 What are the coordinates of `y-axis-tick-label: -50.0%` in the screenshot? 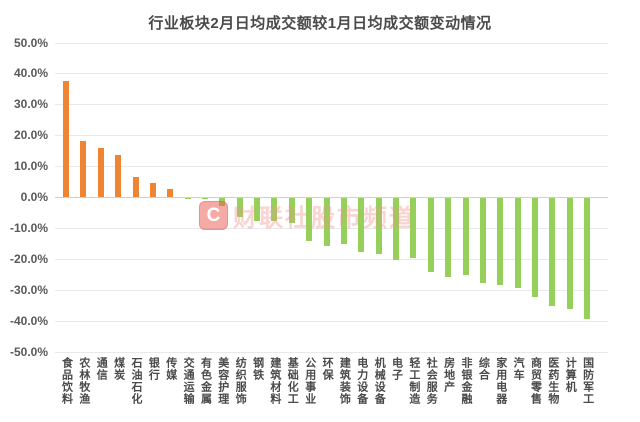 It's located at (28, 351).